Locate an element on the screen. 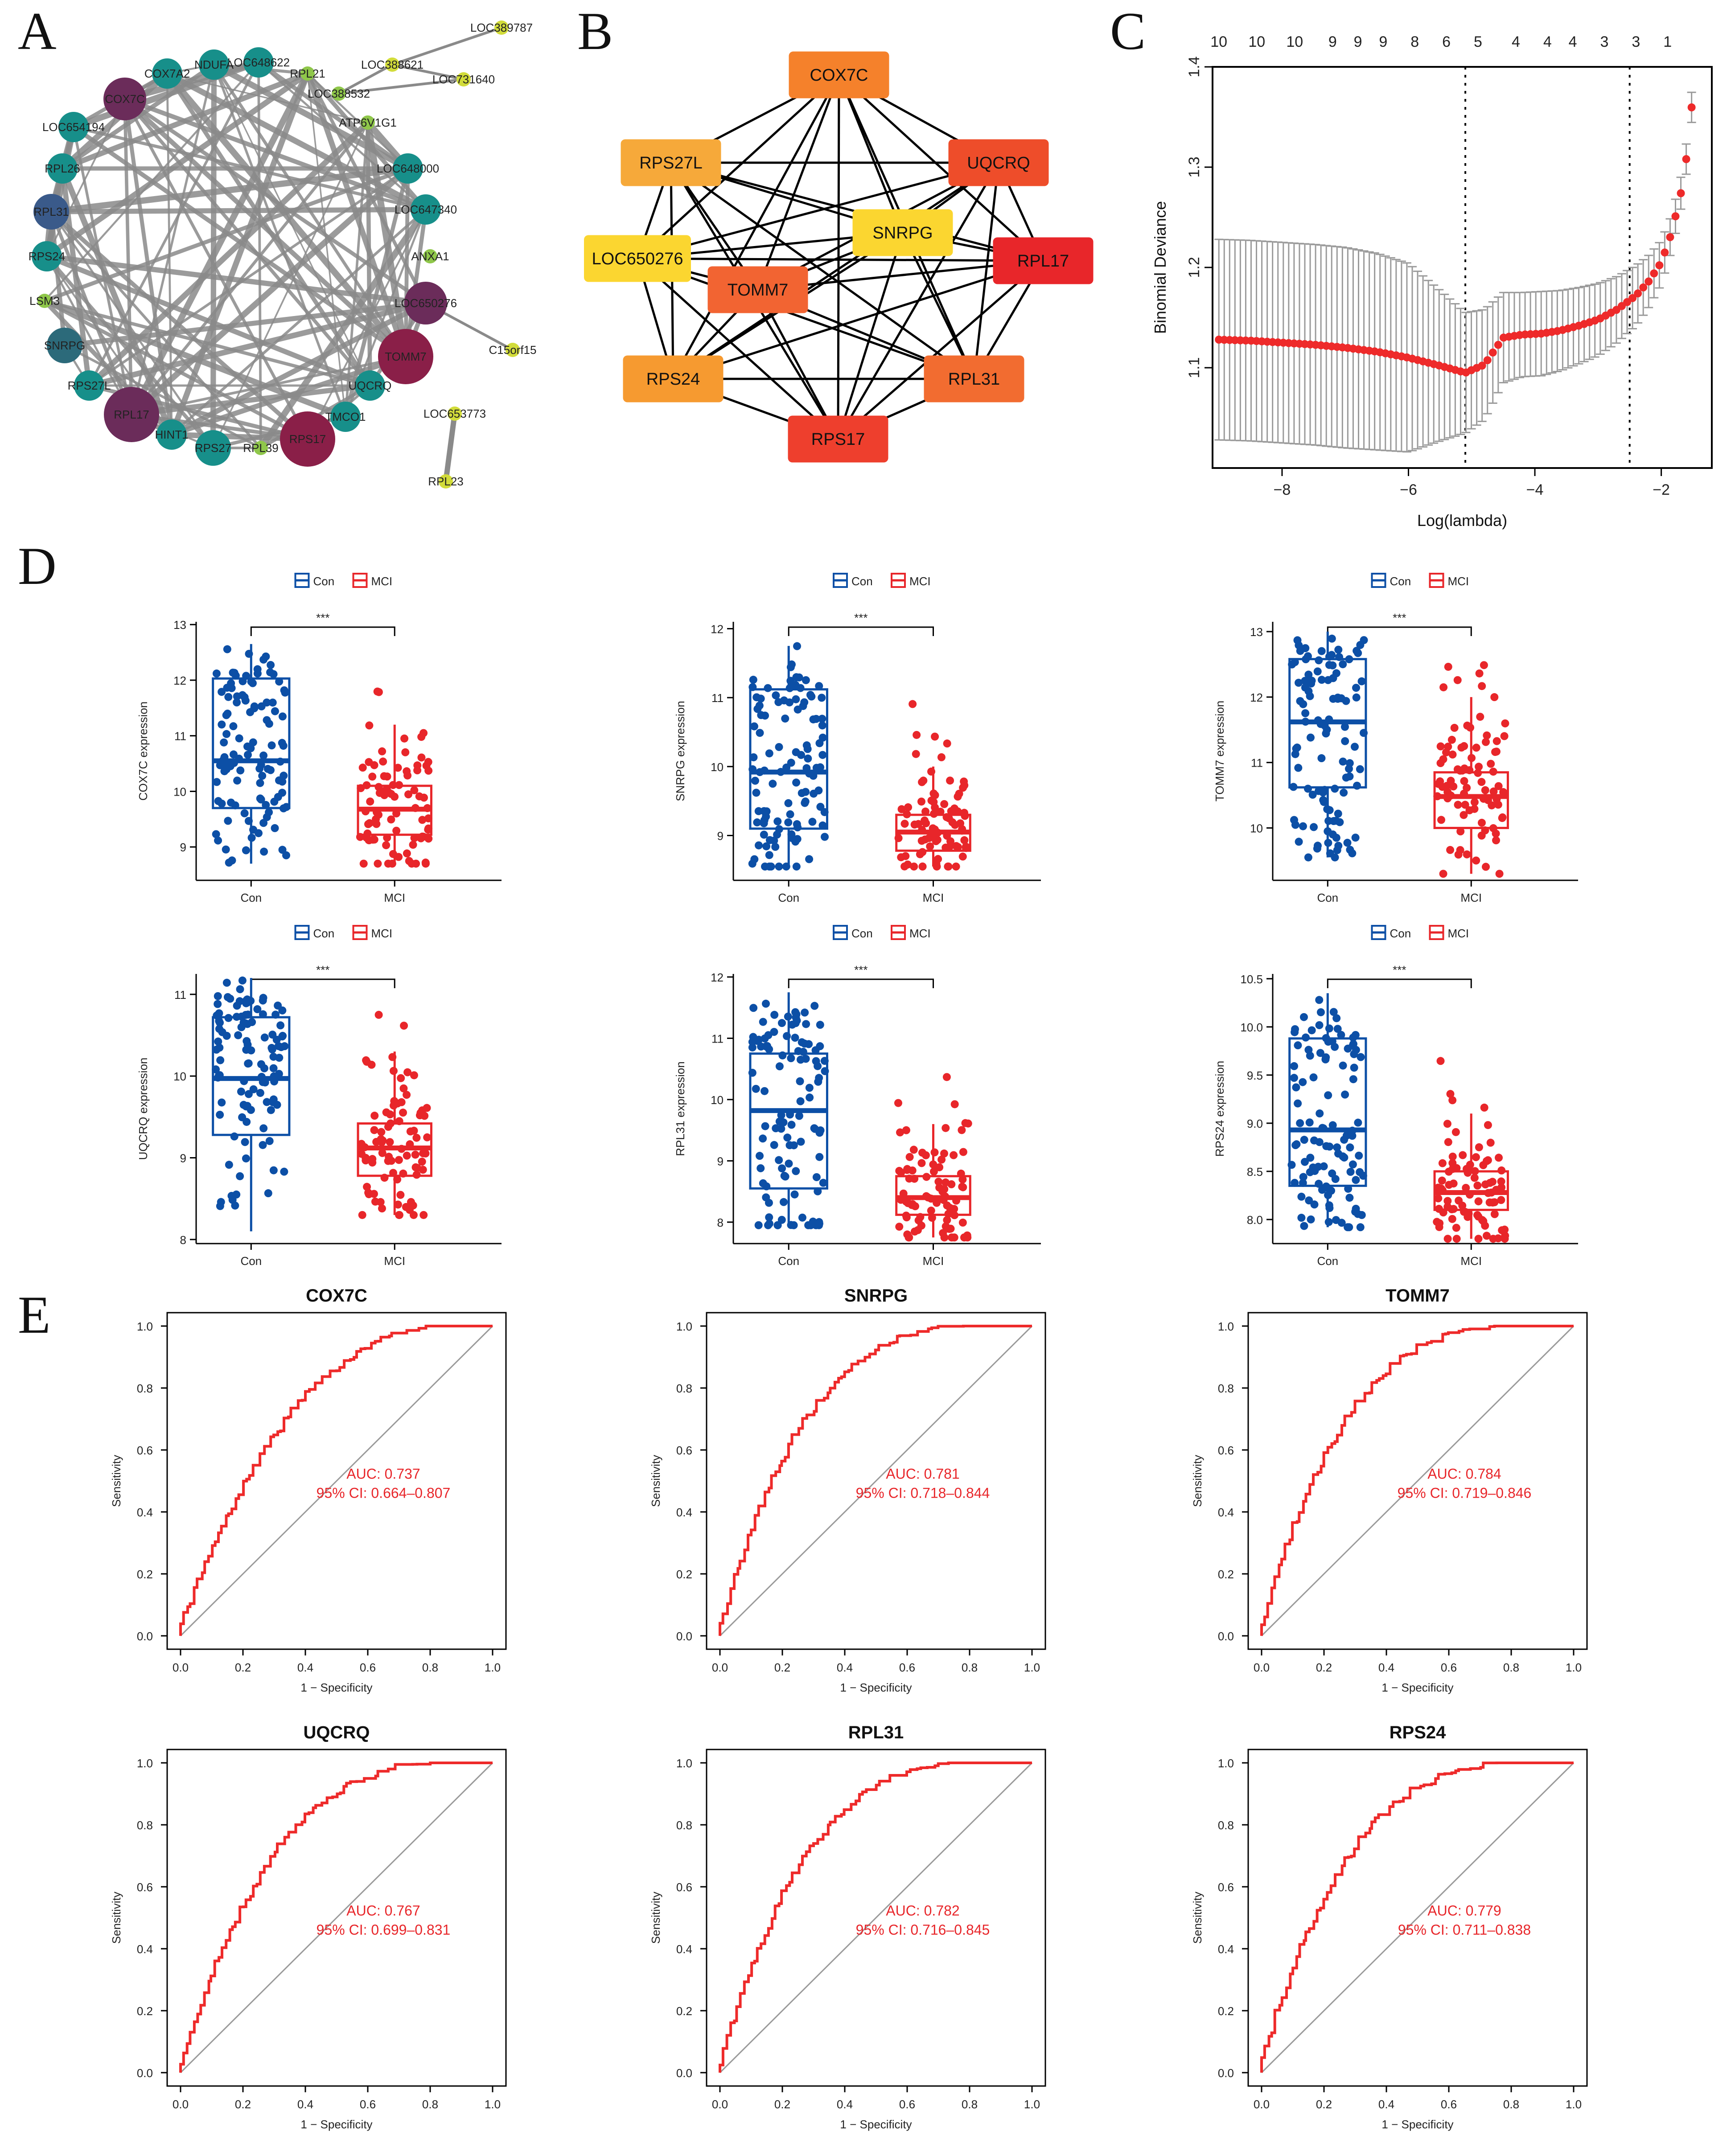 This screenshot has height=2156, width=1735. y-axis-title: RPS24 expression is located at coordinates (1219, 1109).